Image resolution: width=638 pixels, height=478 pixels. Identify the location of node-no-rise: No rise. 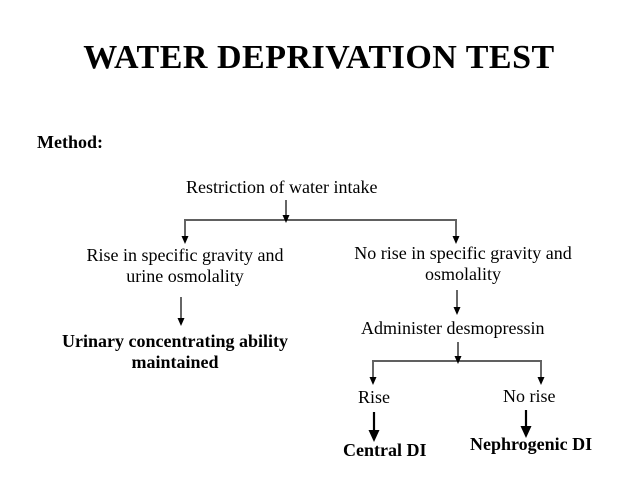
(529, 396).